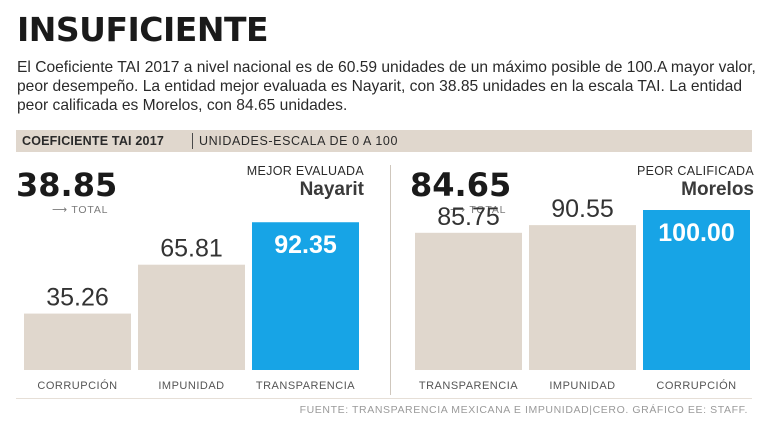  What do you see at coordinates (717, 189) in the screenshot?
I see `tag-worst-state: Morelos` at bounding box center [717, 189].